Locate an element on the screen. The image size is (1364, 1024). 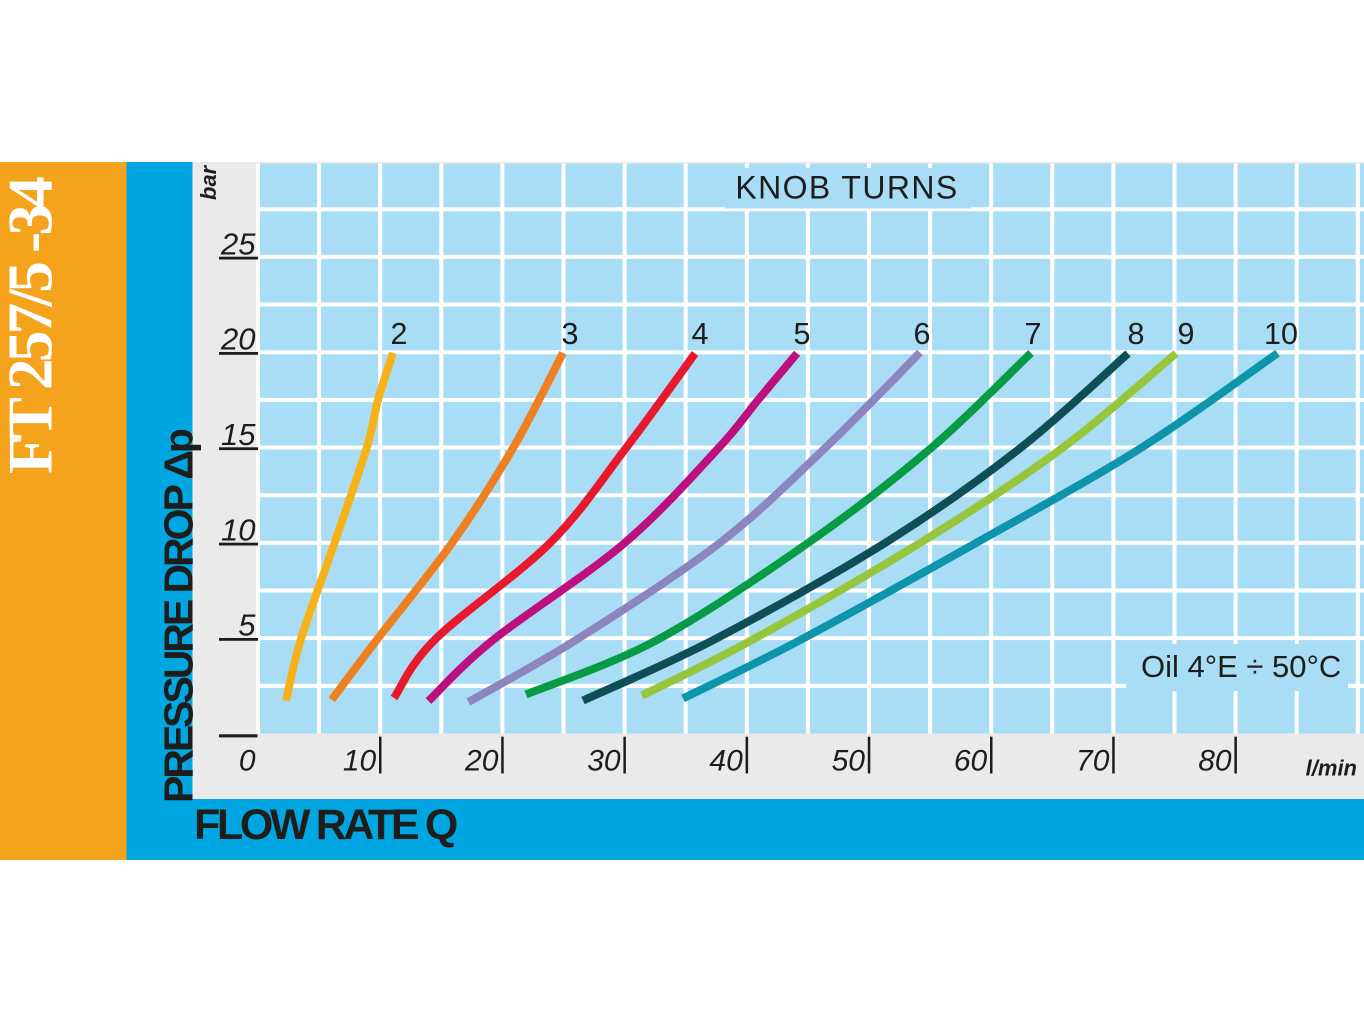
svg-text: FLOW RATE Q is located at coordinates (325, 825).